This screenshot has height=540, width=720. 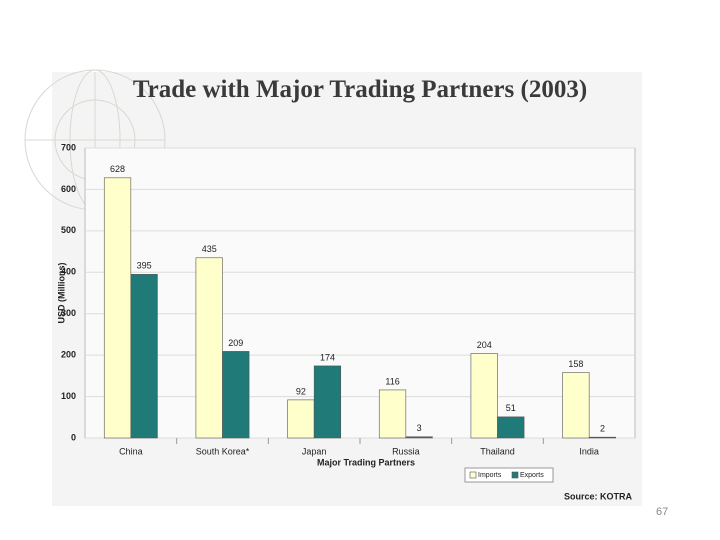 I want to click on x-tick-label: Russia, so click(x=406, y=451).